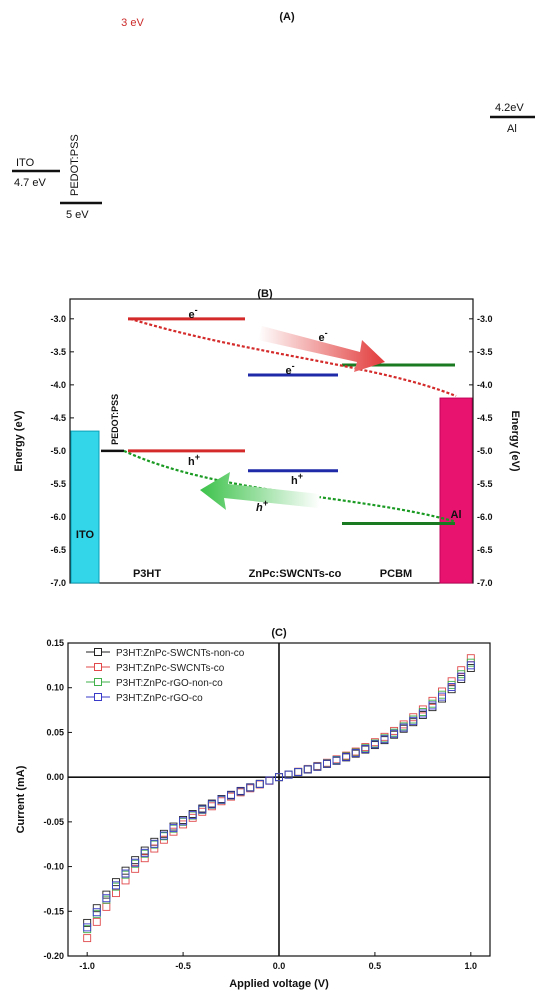  I want to click on b-left-tick-label: -6.5, so click(58, 550).